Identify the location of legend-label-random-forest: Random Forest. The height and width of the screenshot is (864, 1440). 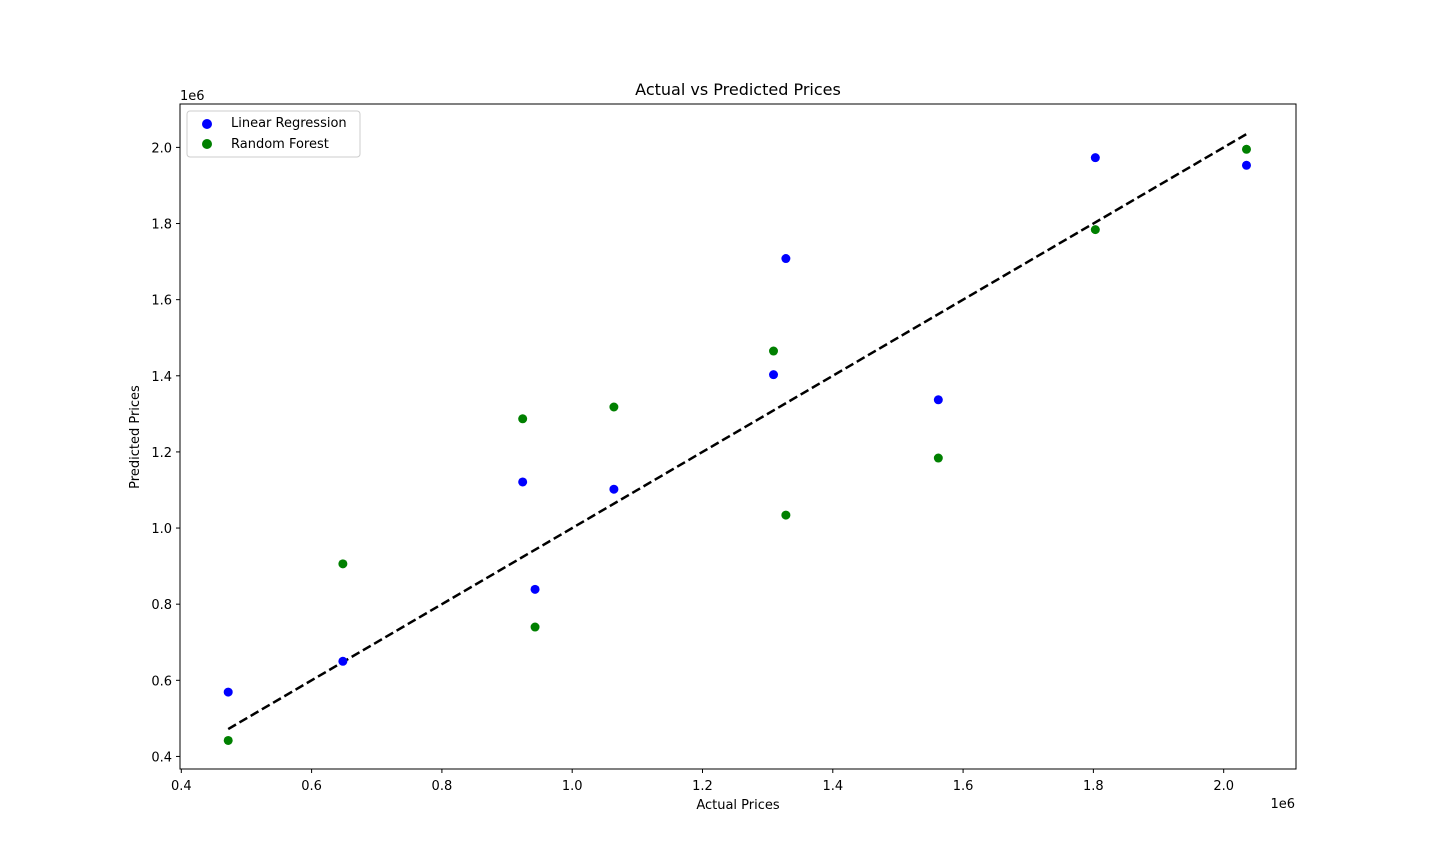
(280, 144).